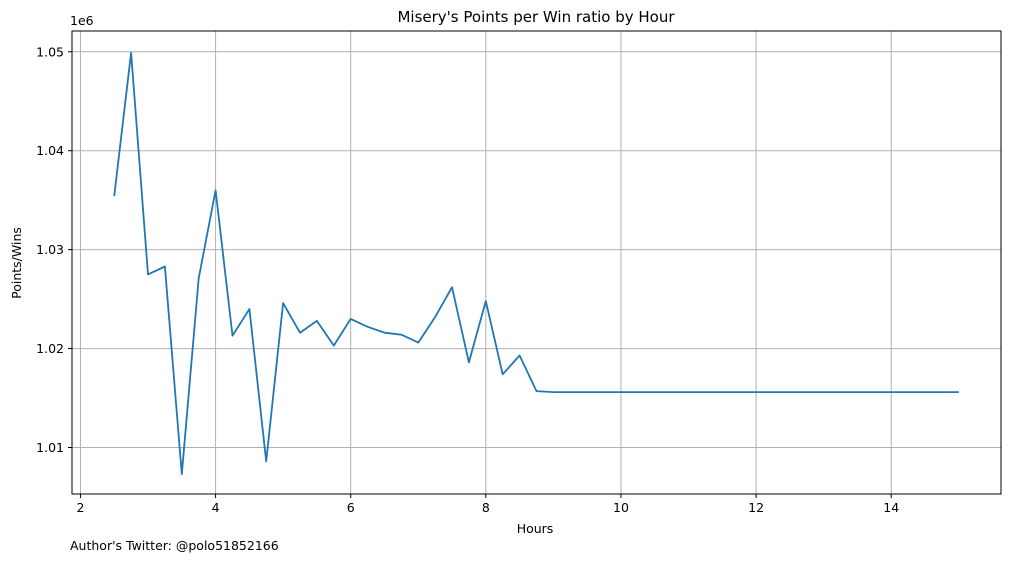 Image resolution: width=1010 pixels, height=562 pixels. I want to click on y-tick-label: 1.02, so click(50, 348).